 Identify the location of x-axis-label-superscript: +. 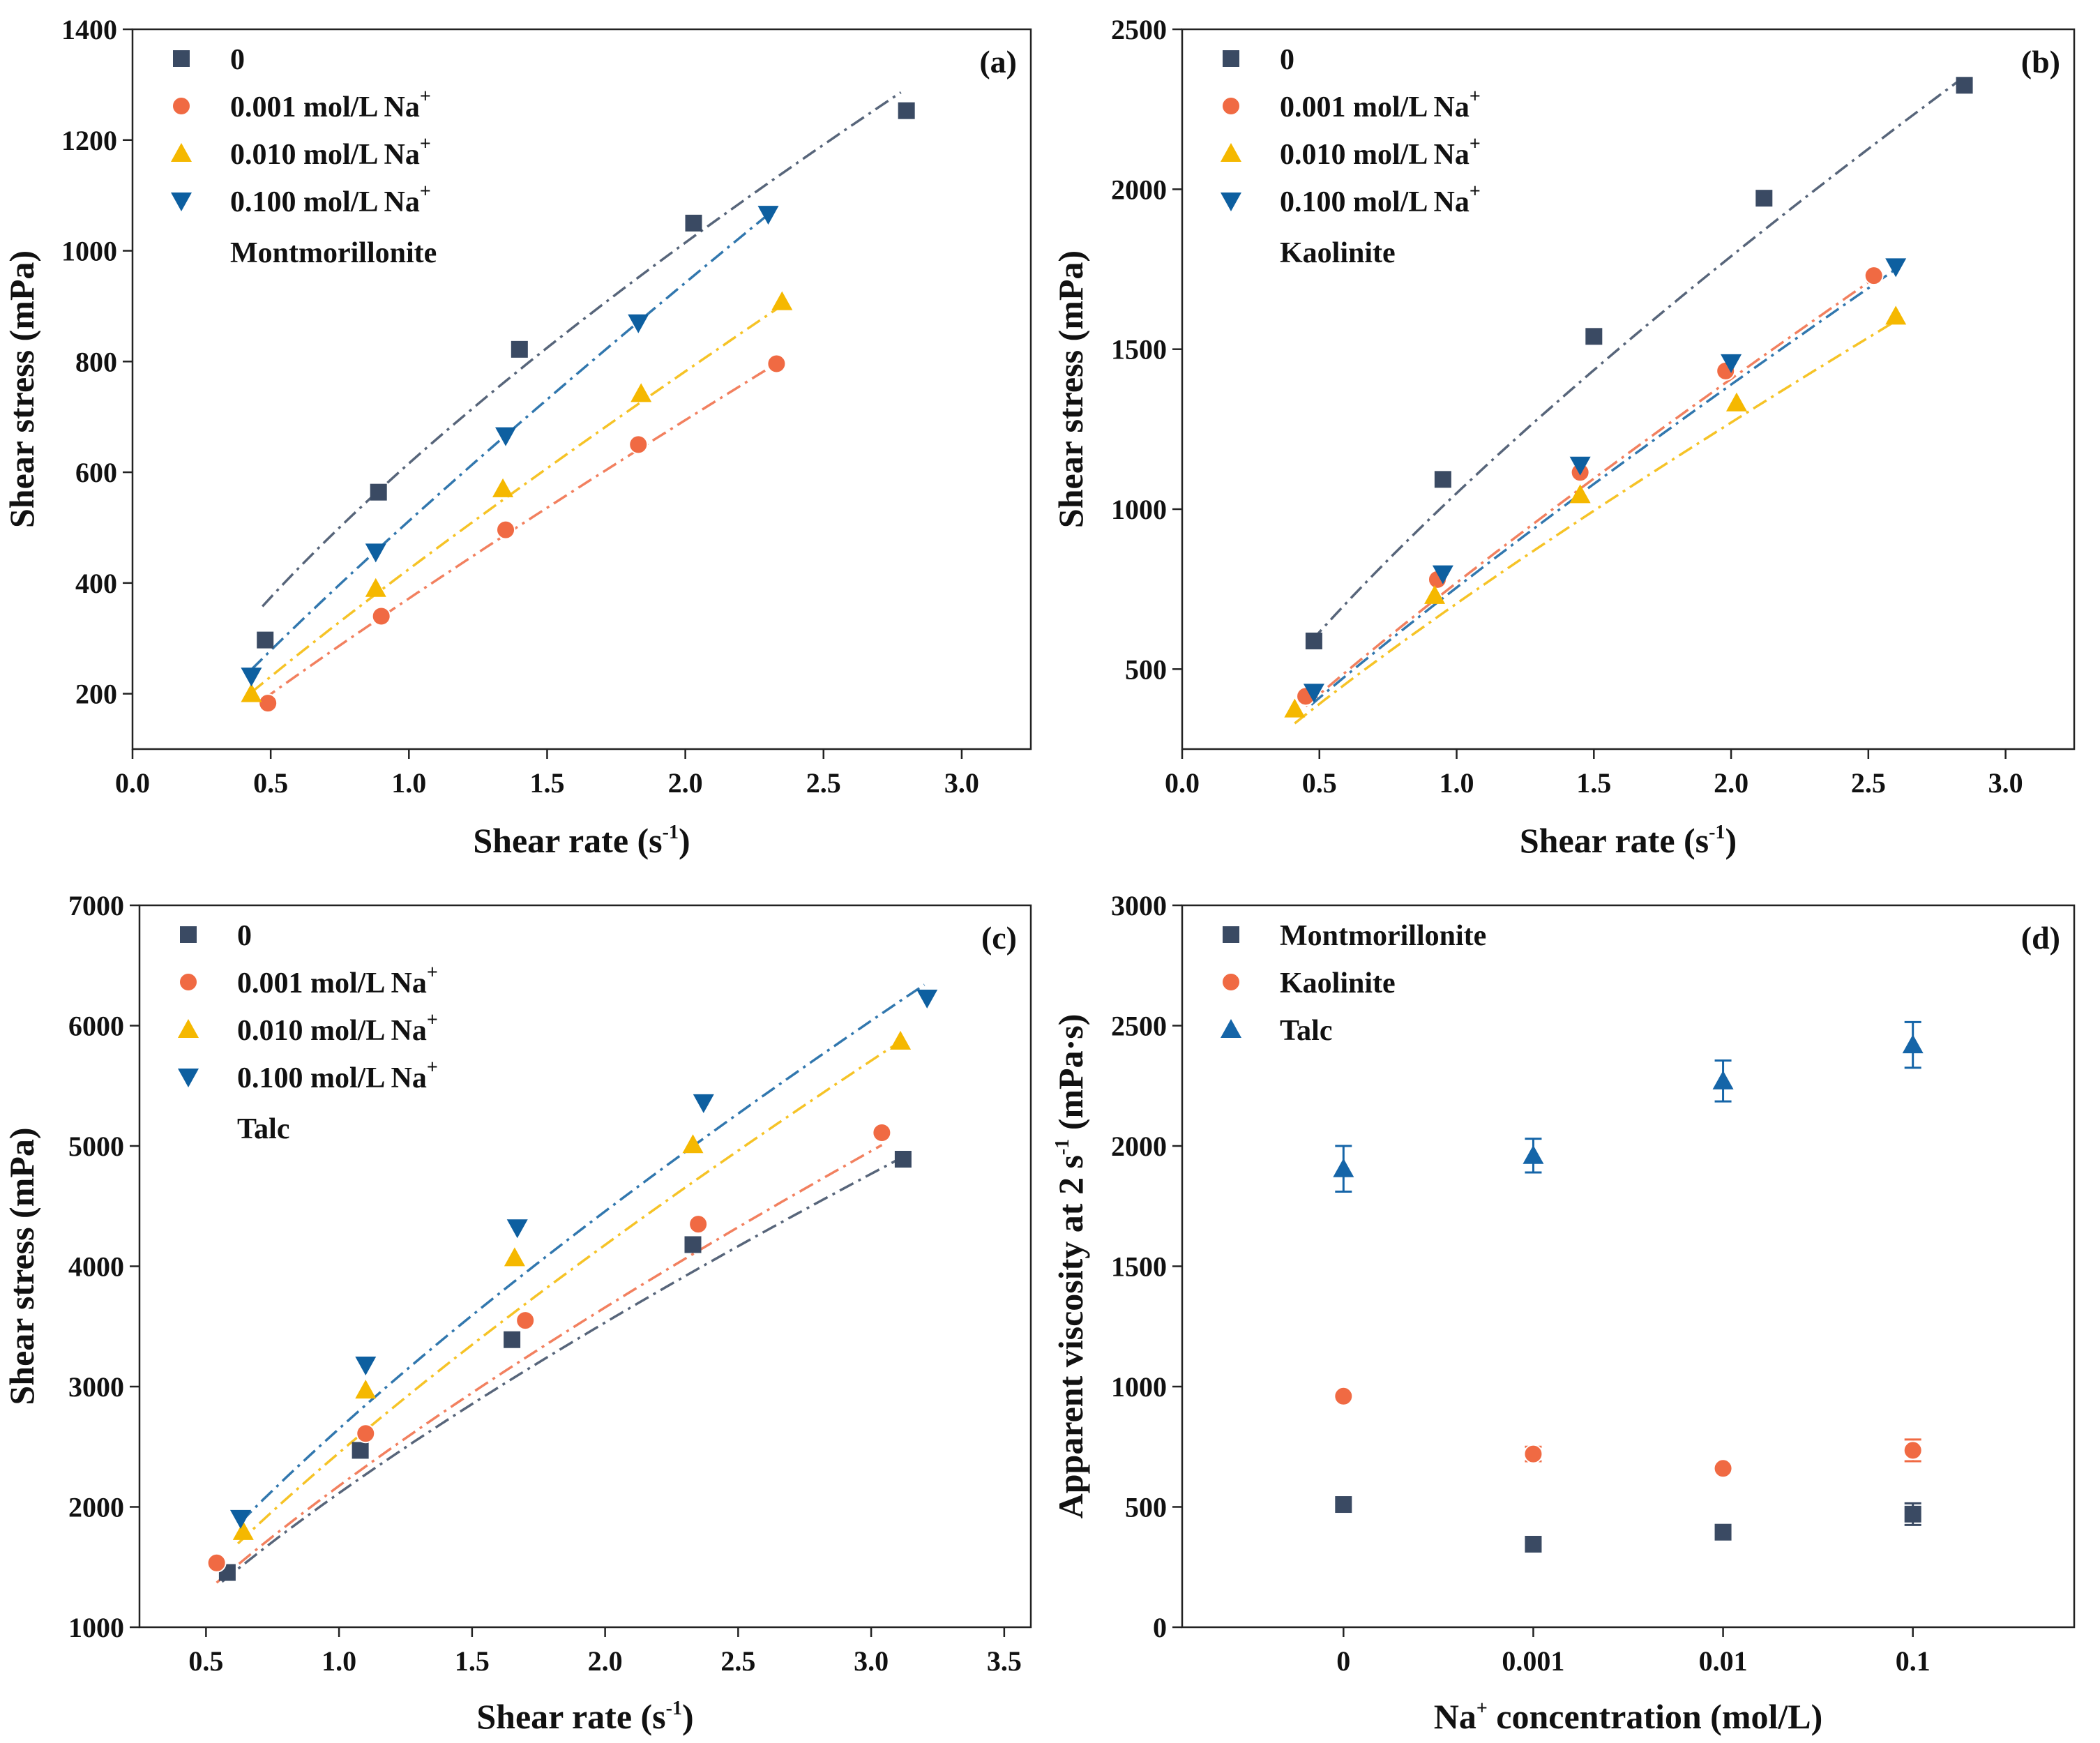
(1482, 1708).